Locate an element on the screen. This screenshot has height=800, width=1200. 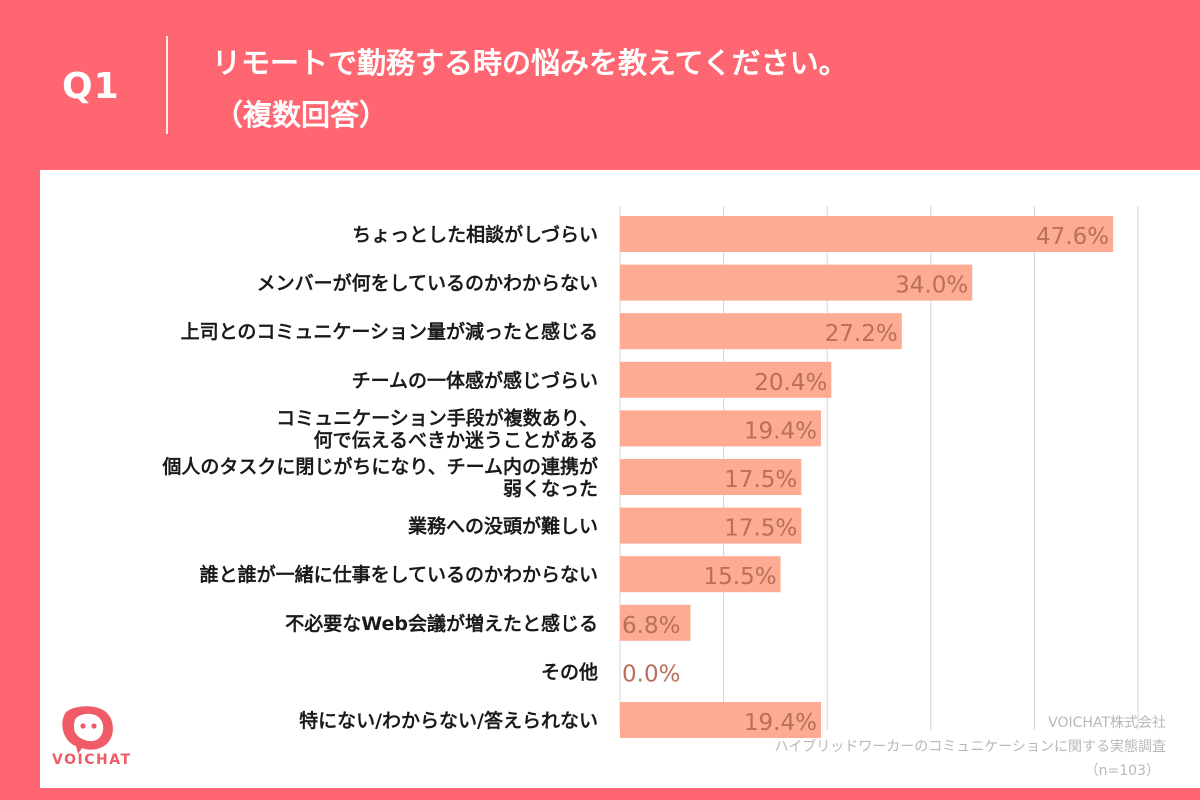
category-label-8: 不必要なWeb会議が増えたと感じる is located at coordinates (441, 623).